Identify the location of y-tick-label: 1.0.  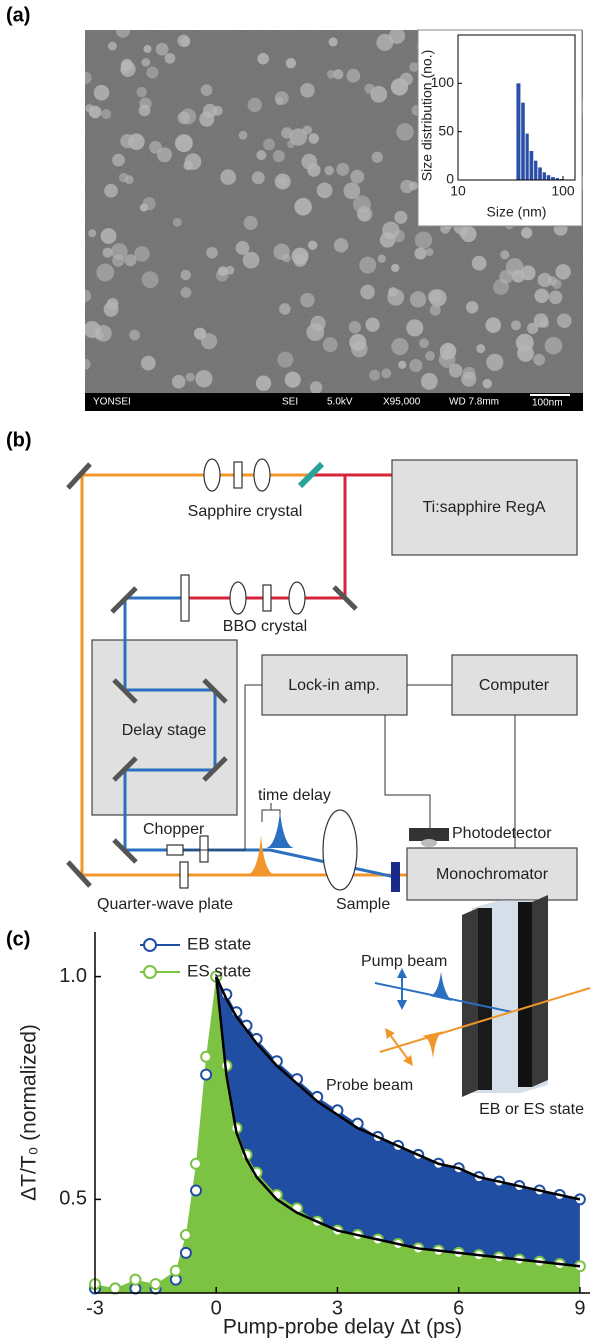
(73, 976).